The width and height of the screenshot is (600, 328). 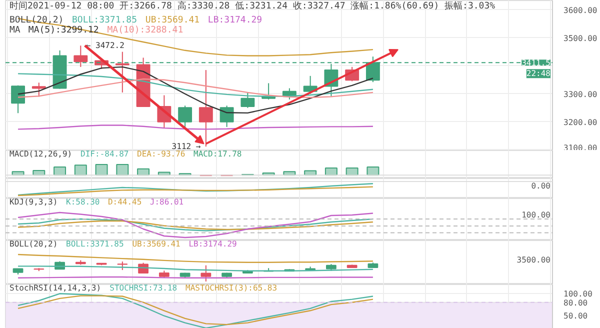 What do you see at coordinates (167, 202) in the screenshot?
I see `text: J:86.01` at bounding box center [167, 202].